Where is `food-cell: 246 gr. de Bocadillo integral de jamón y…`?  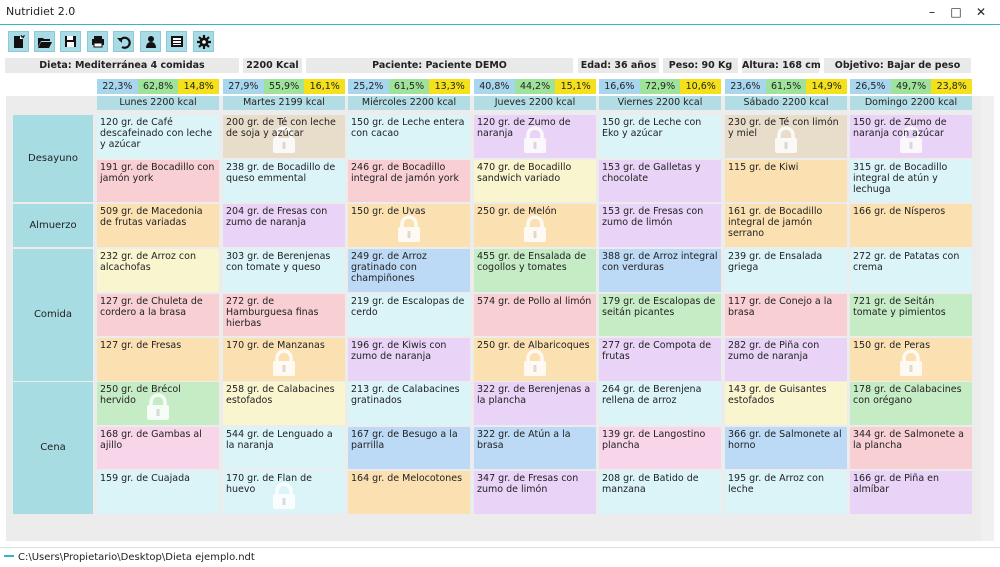
food-cell: 246 gr. de Bocadillo integral de jamón y… is located at coordinates (409, 180).